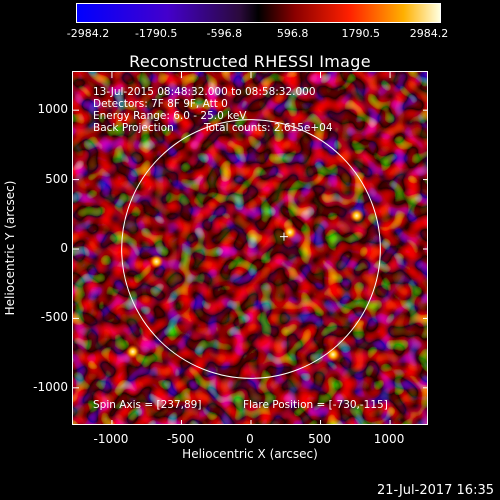  Describe the element at coordinates (133, 128) in the screenshot. I see `info-method: Back Projection` at that location.